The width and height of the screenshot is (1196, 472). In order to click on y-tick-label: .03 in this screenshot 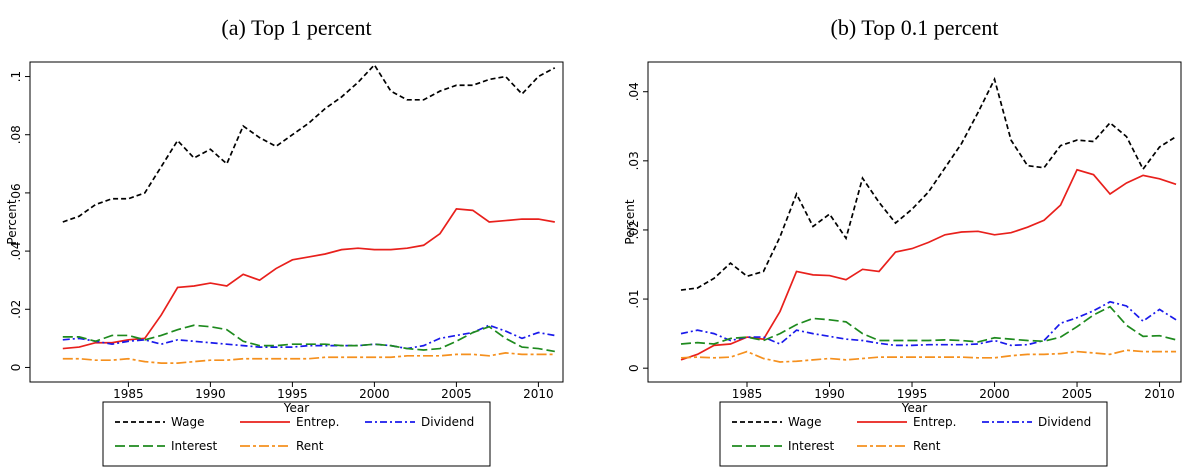, I will do `click(634, 160)`.